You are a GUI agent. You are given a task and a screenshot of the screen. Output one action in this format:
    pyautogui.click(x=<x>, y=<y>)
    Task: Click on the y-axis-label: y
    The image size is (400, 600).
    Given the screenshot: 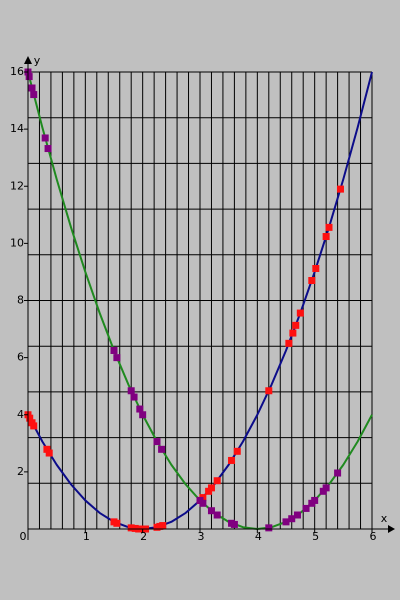 What is the action you would take?
    pyautogui.click(x=37, y=60)
    